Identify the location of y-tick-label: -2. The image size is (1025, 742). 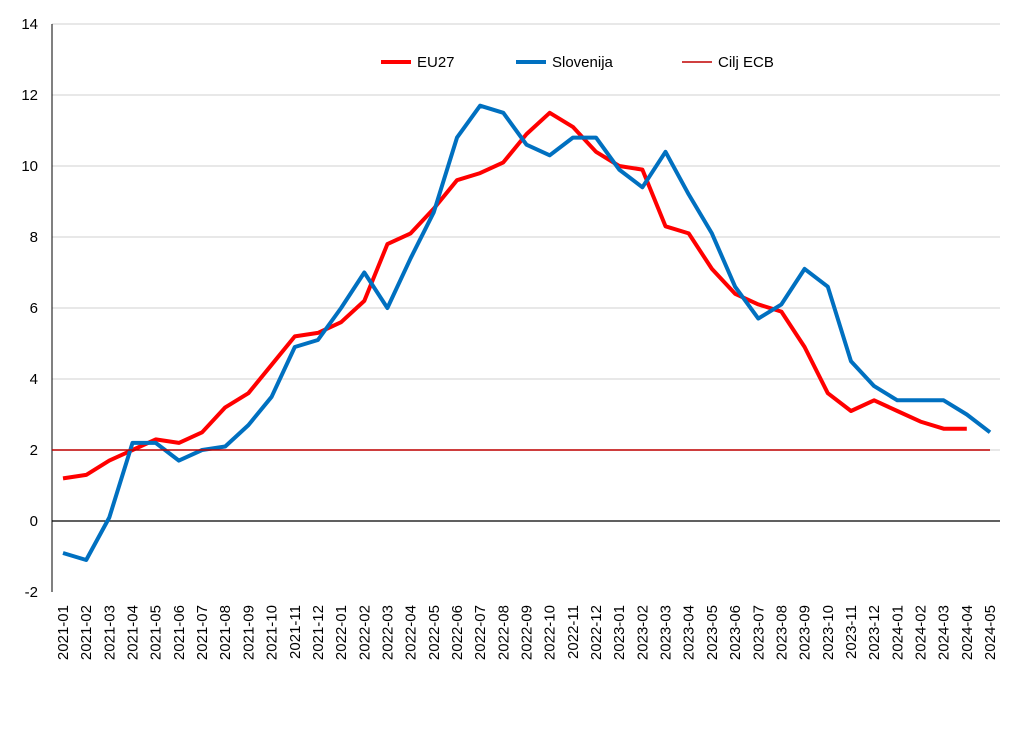
(31, 592).